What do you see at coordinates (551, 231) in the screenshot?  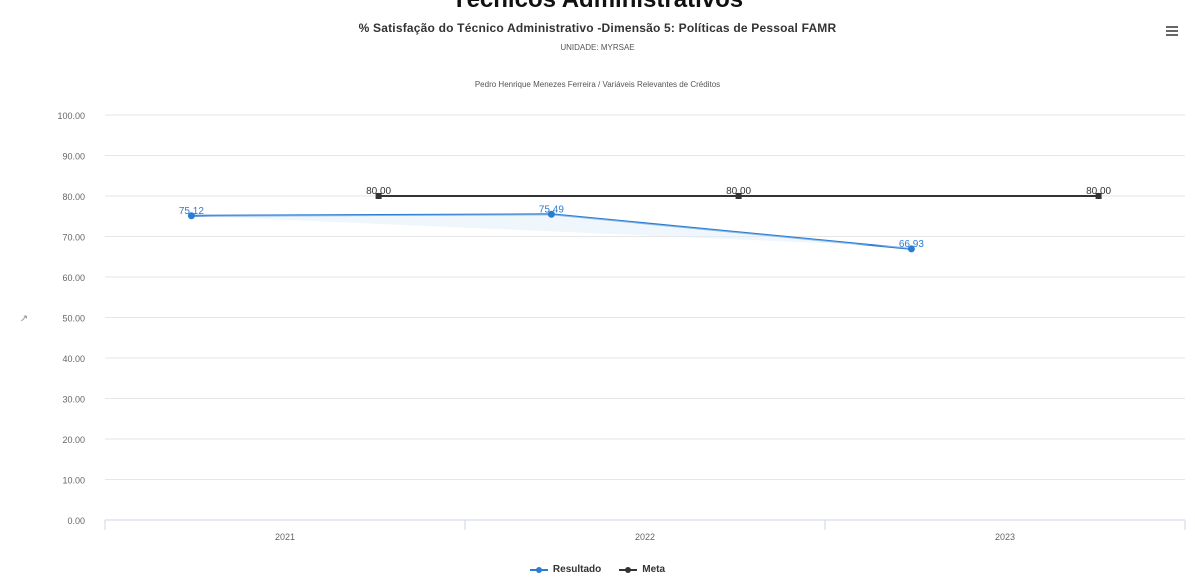 I see `series-area-resultado` at bounding box center [551, 231].